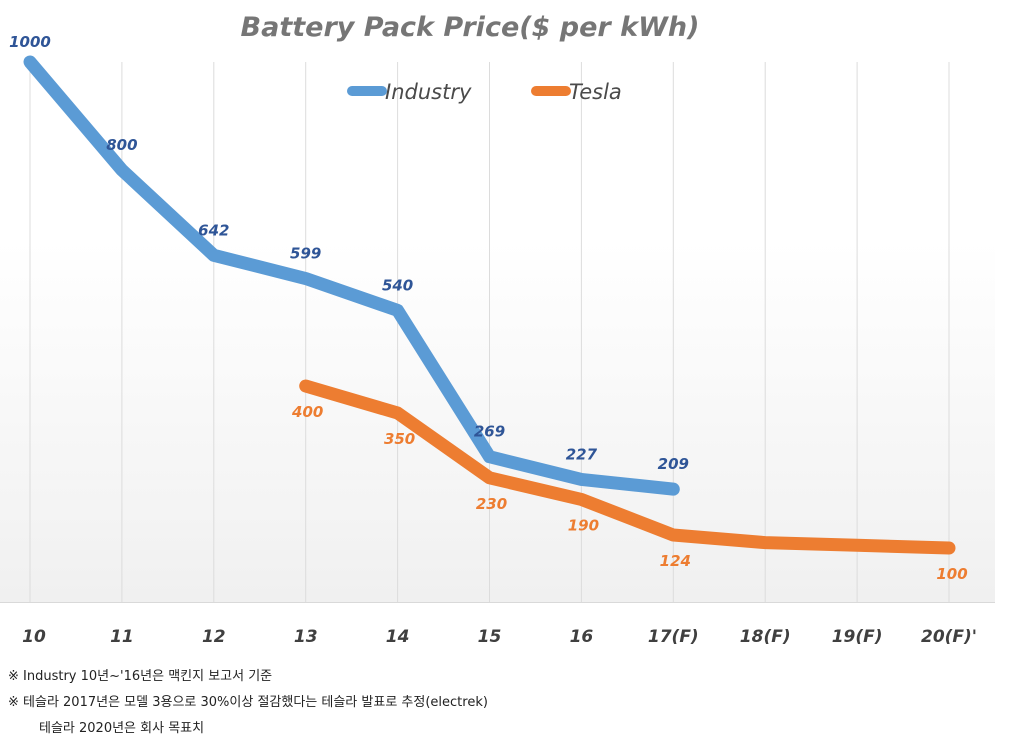 The image size is (1024, 748). I want to click on chart-title: Battery Pack Price($ per kWh), so click(470, 27).